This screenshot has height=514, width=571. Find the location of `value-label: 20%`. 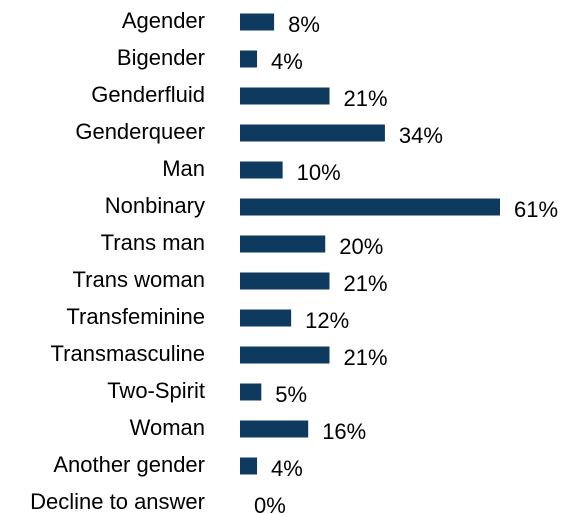

value-label: 20% is located at coordinates (361, 246).